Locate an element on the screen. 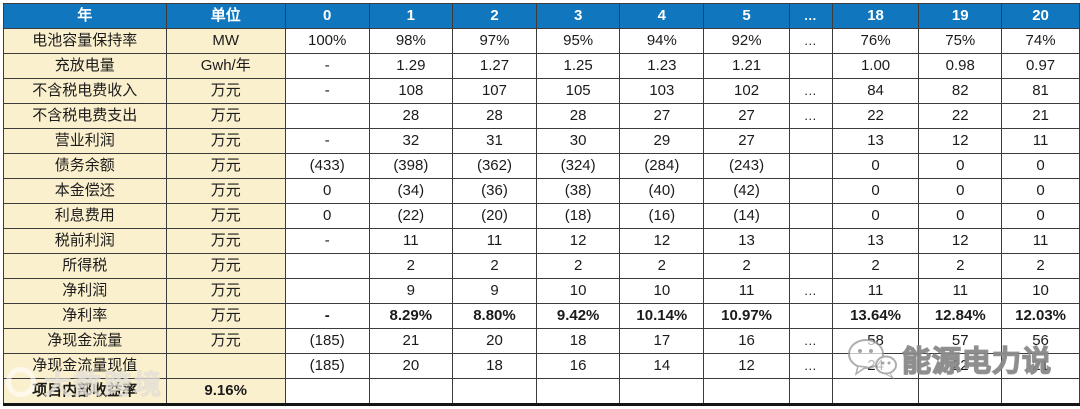 The image size is (1080, 409). cell: 1.27 is located at coordinates (494, 66).